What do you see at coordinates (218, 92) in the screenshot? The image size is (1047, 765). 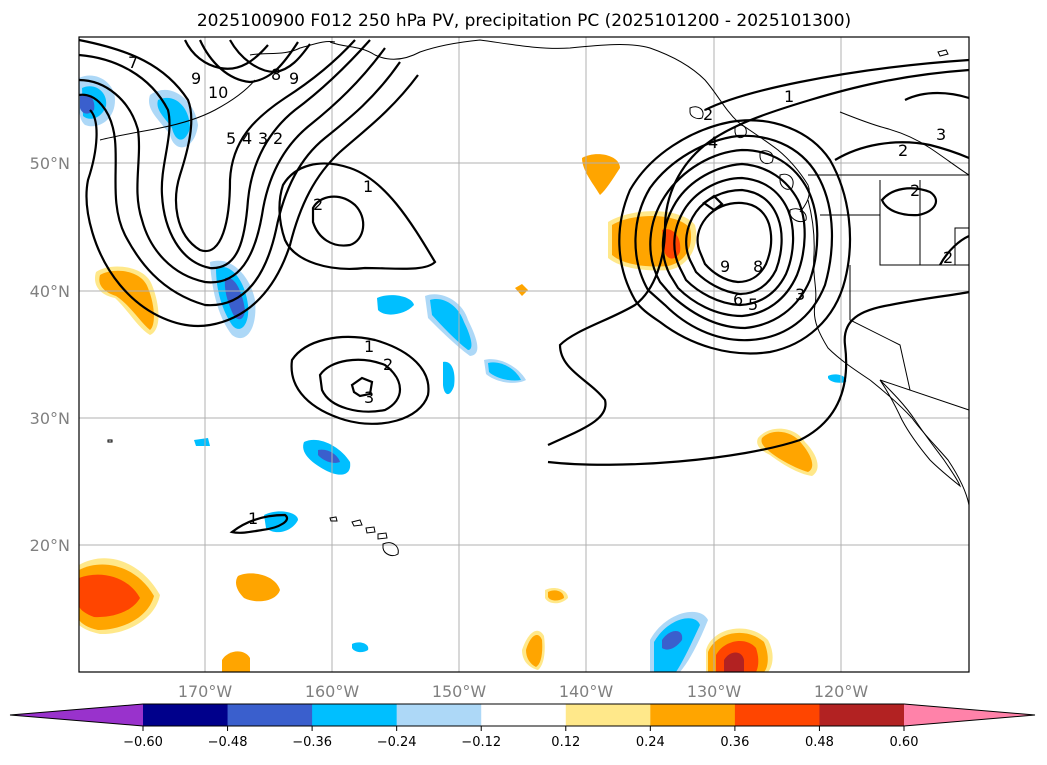 I see `contour-label: 10` at bounding box center [218, 92].